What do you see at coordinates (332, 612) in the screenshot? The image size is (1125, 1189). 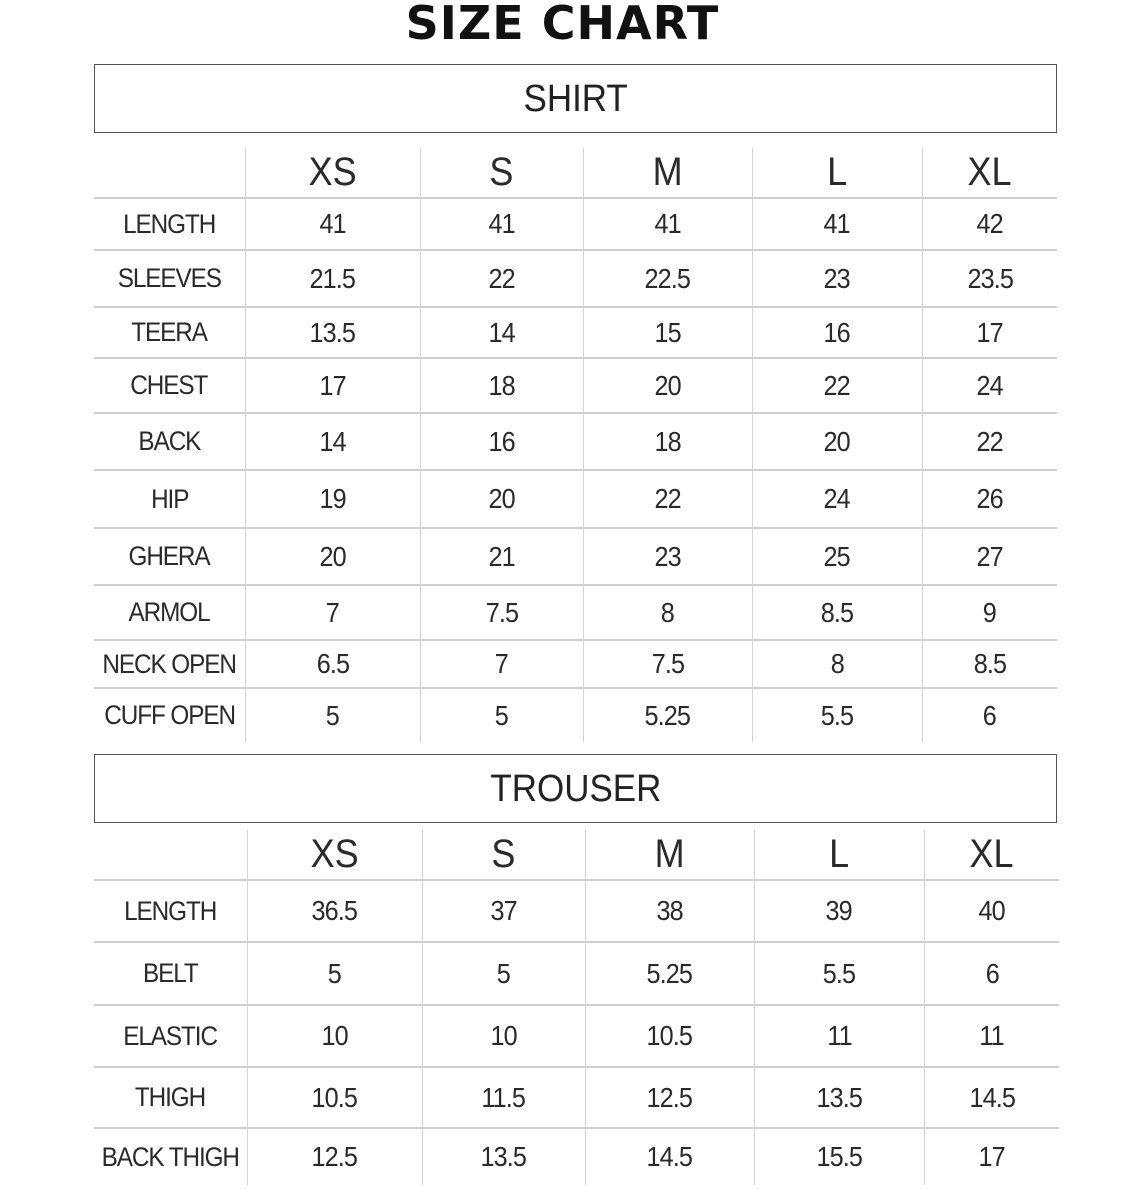 I see `measurement-value: 7` at bounding box center [332, 612].